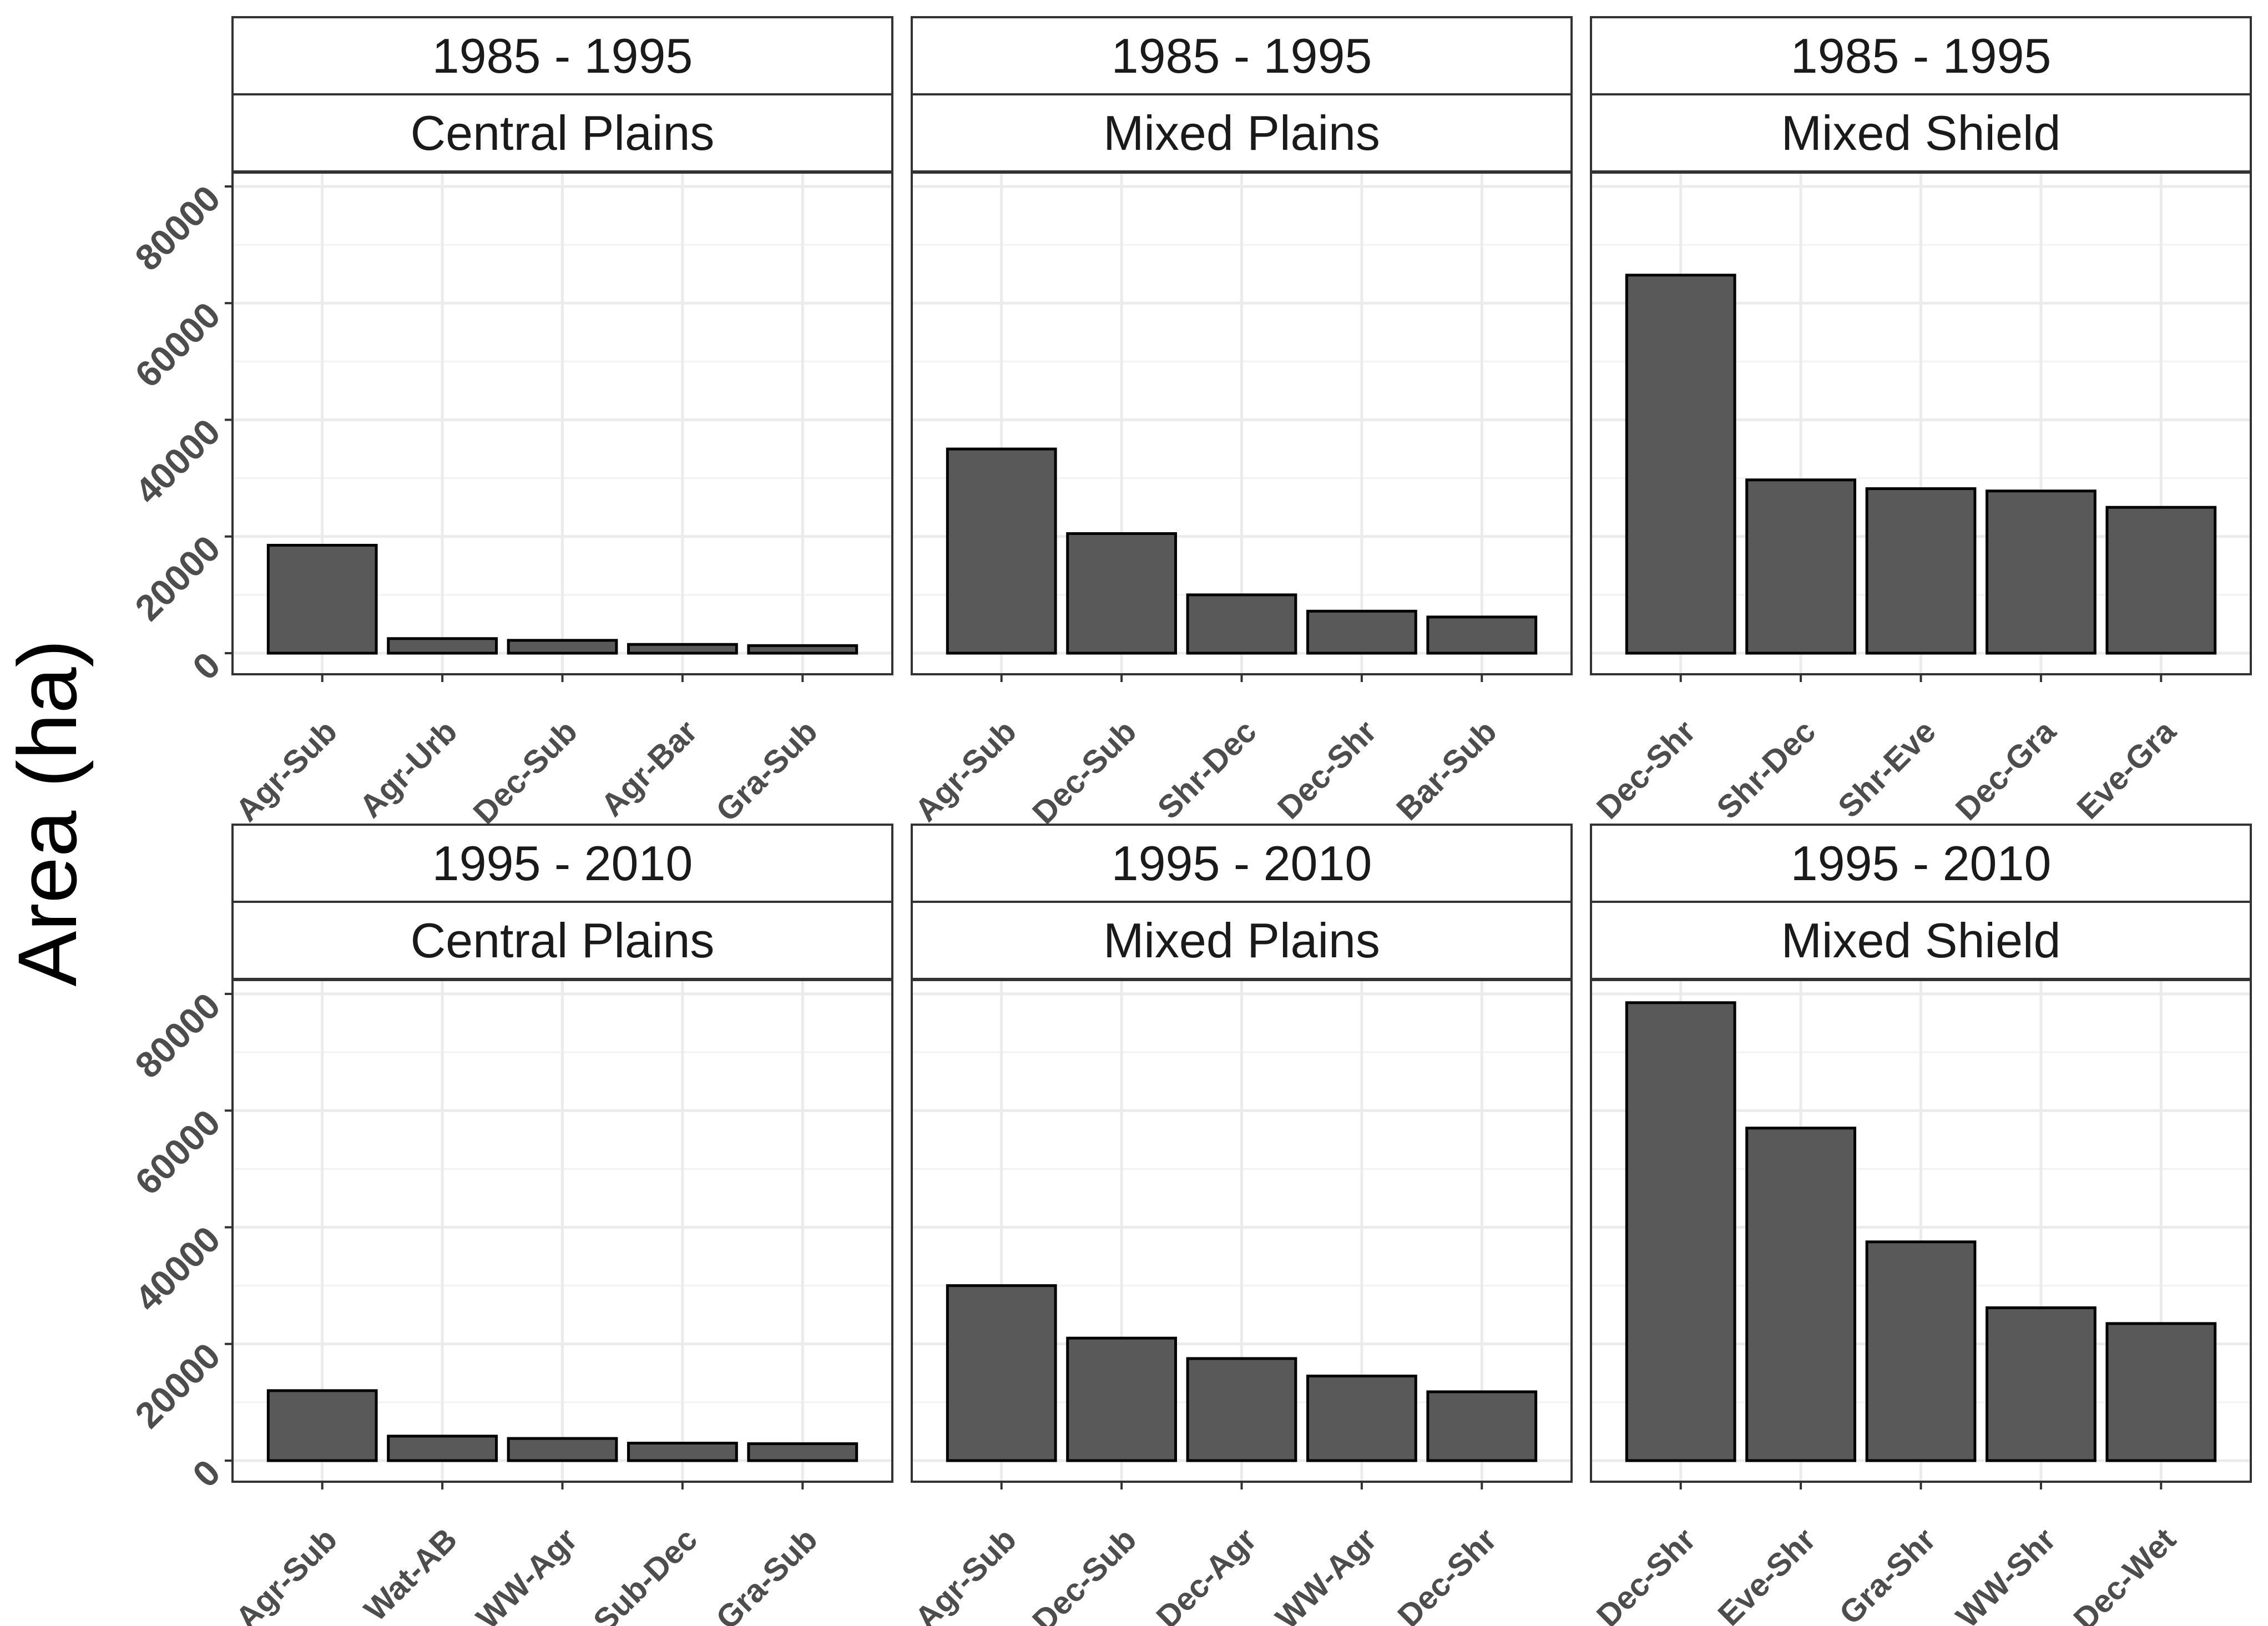 The image size is (2268, 1626). What do you see at coordinates (1446, 770) in the screenshot?
I see `x-tick-label: Bar-Sub` at bounding box center [1446, 770].